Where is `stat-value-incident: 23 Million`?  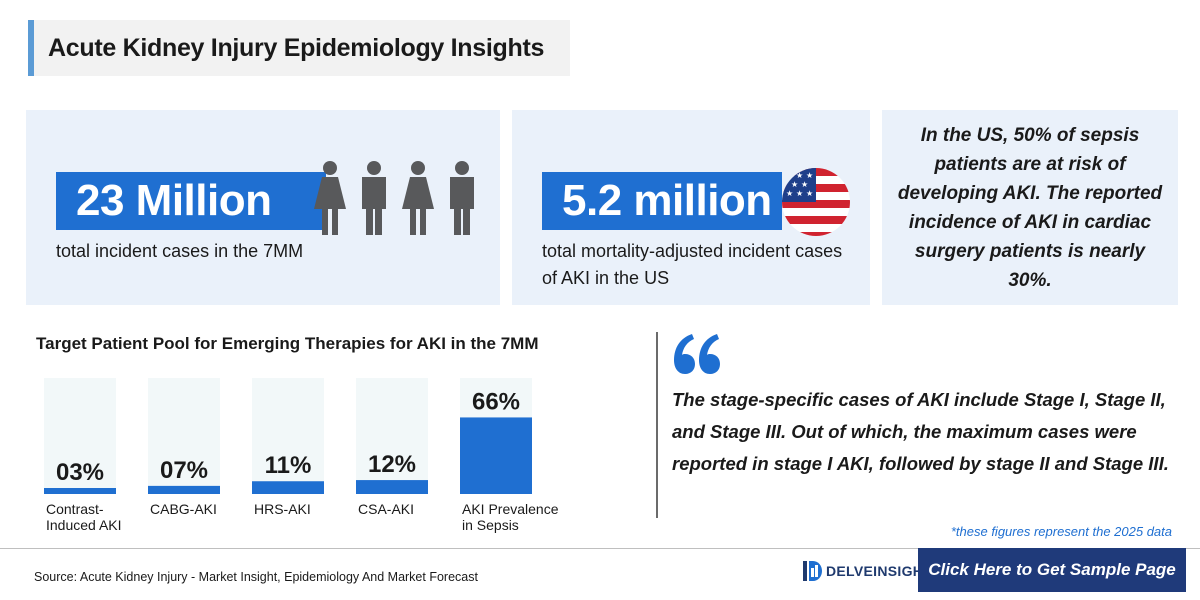
stat-value-incident: 23 Million is located at coordinates (191, 201).